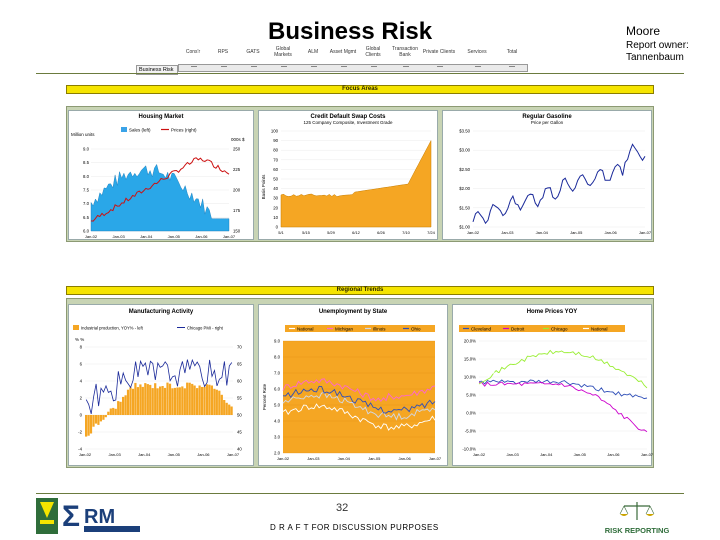 This screenshot has height=540, width=720. I want to click on y-tick-label: 250, so click(237, 149).